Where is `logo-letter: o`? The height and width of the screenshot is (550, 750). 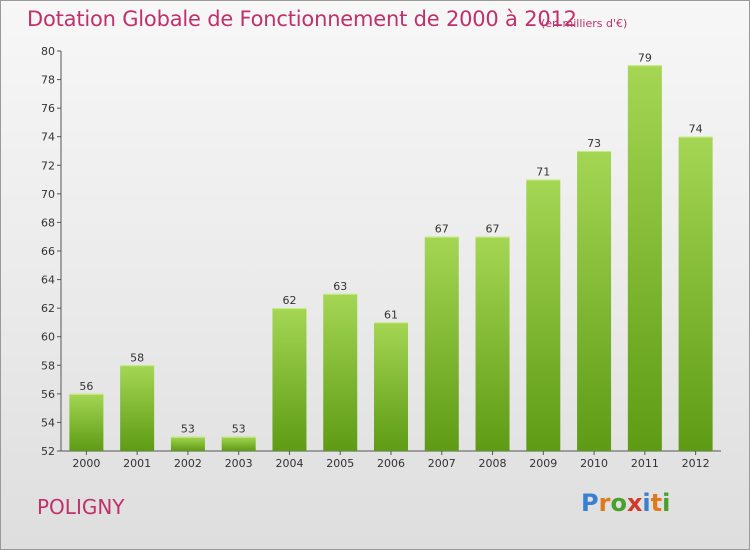
logo-letter: o is located at coordinates (618, 503).